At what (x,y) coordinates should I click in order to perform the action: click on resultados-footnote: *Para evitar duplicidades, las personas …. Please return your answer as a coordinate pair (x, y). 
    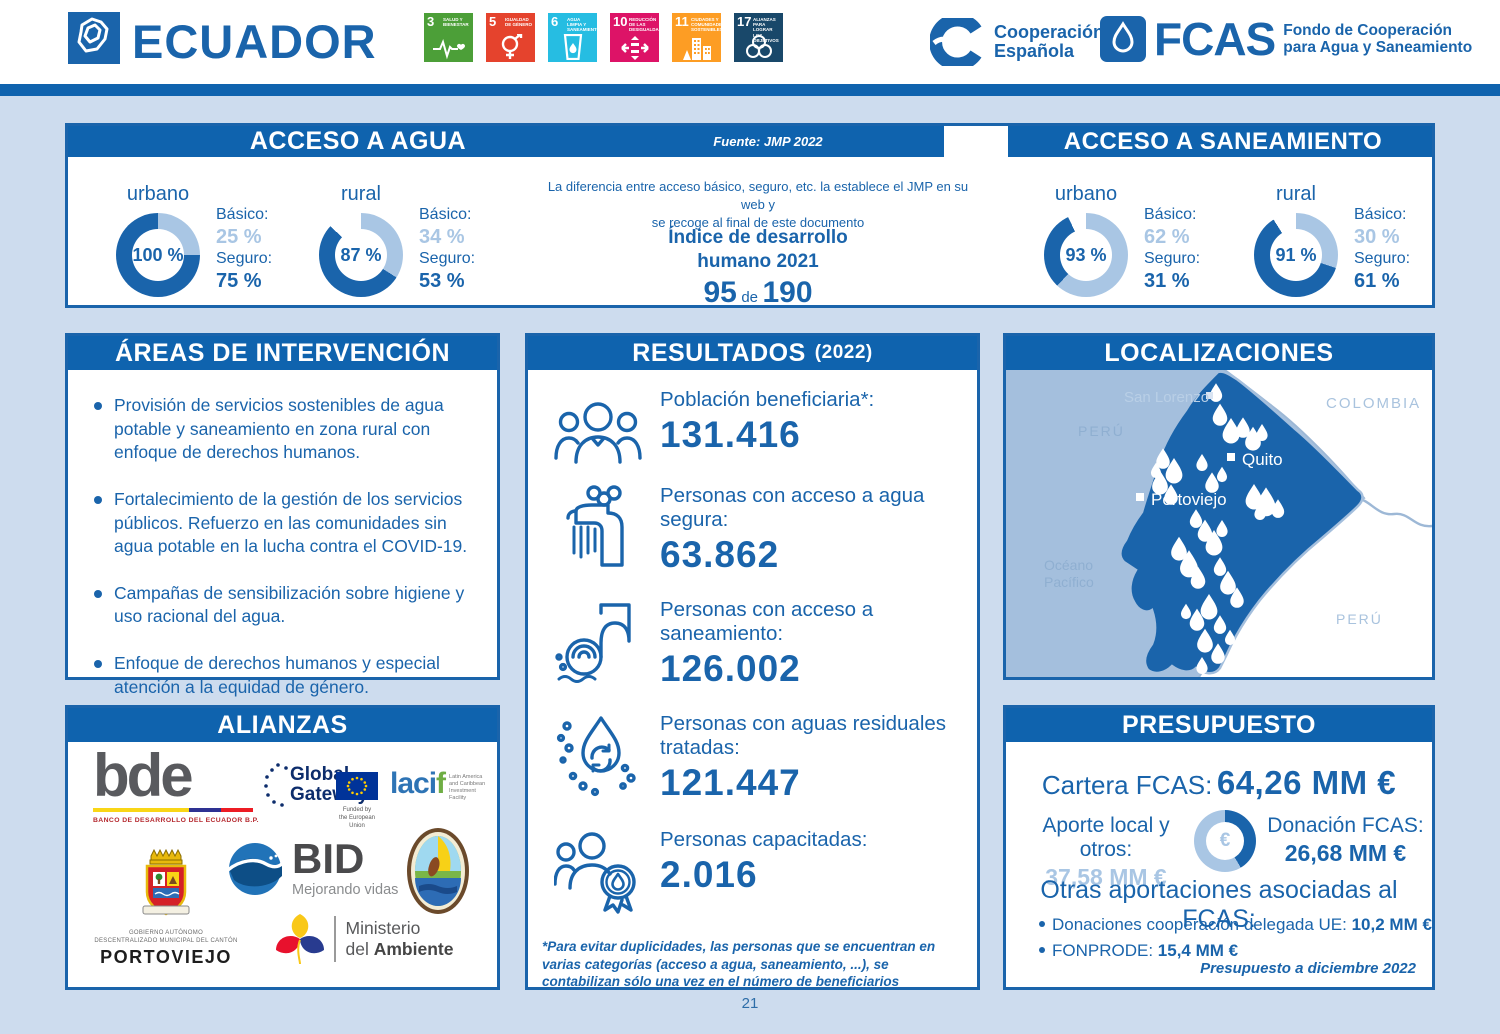
    Looking at the image, I should click on (739, 964).